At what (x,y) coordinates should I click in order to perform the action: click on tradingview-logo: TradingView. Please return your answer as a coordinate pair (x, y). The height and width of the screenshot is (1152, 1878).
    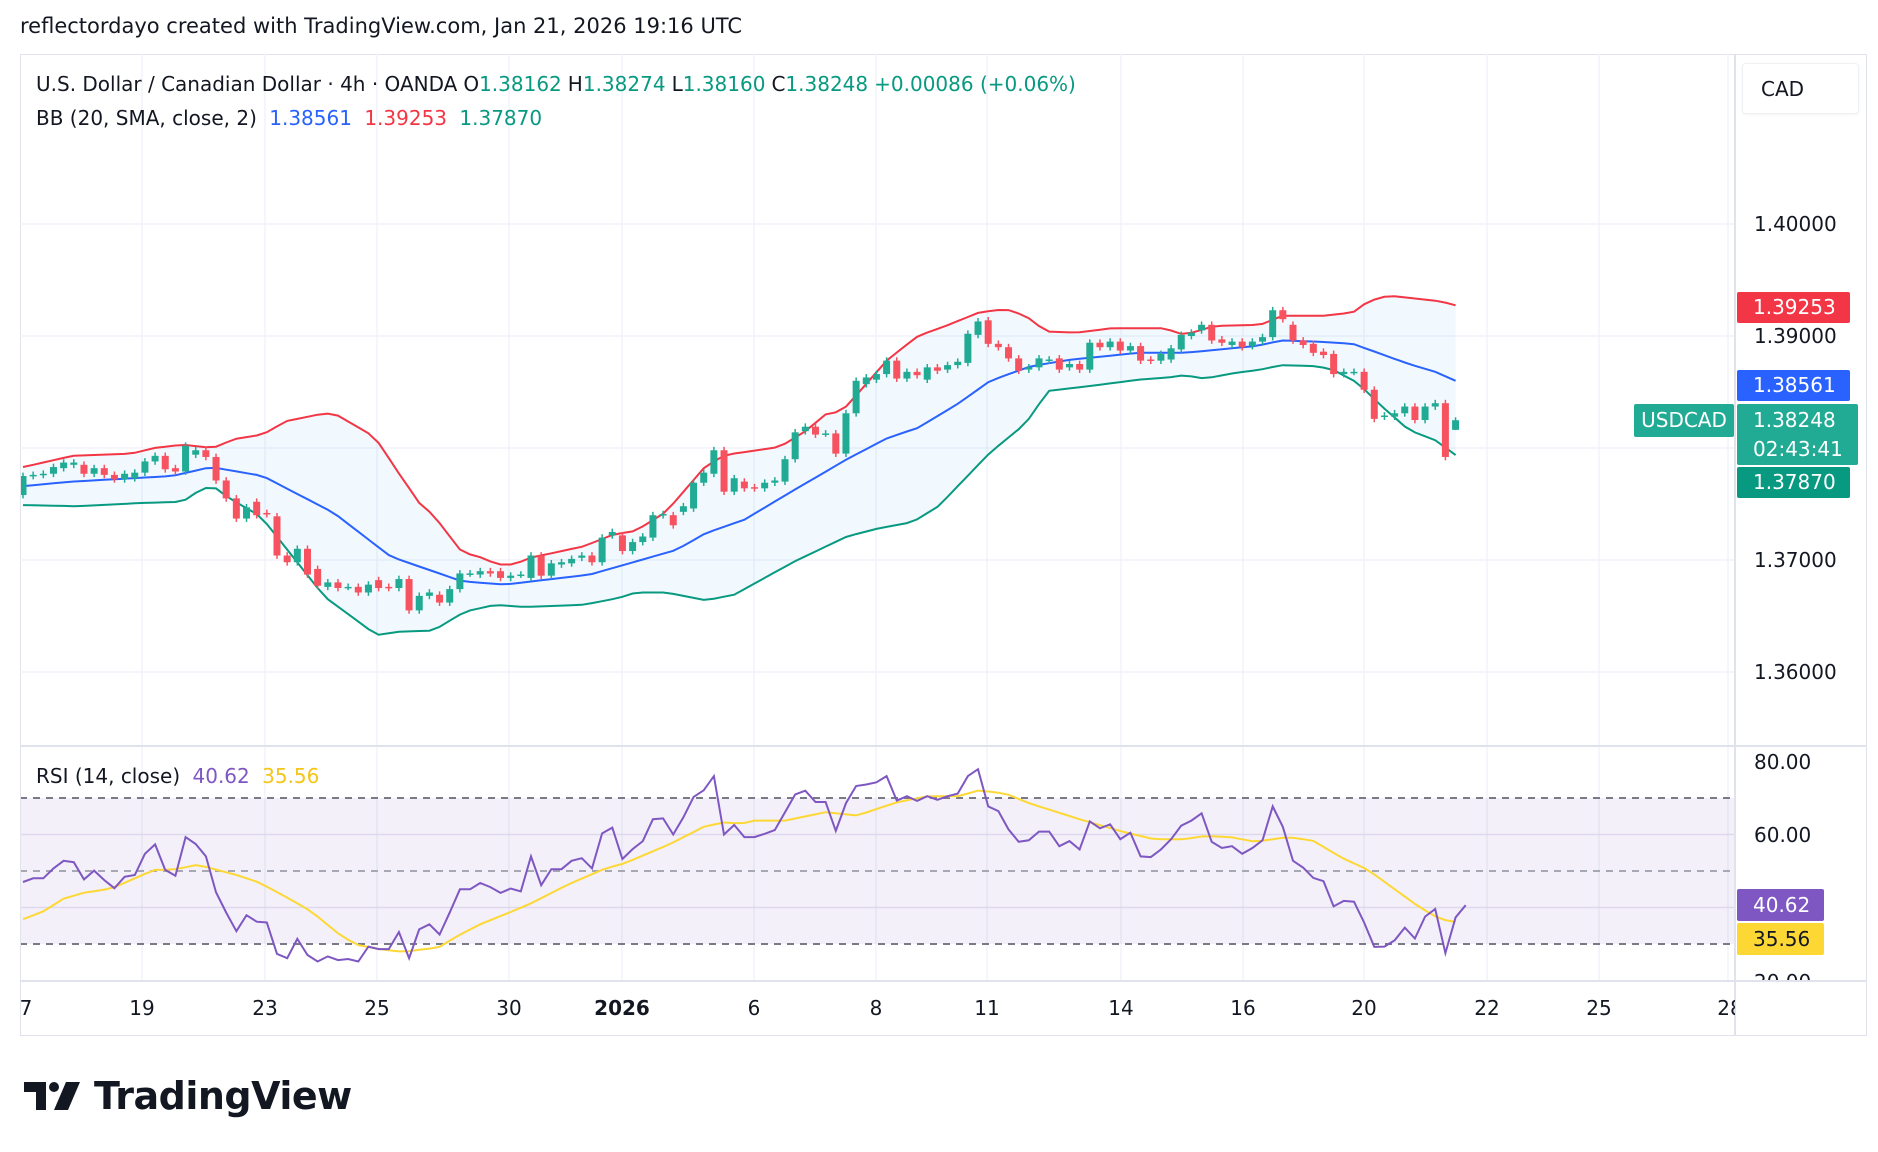
    Looking at the image, I should click on (188, 1096).